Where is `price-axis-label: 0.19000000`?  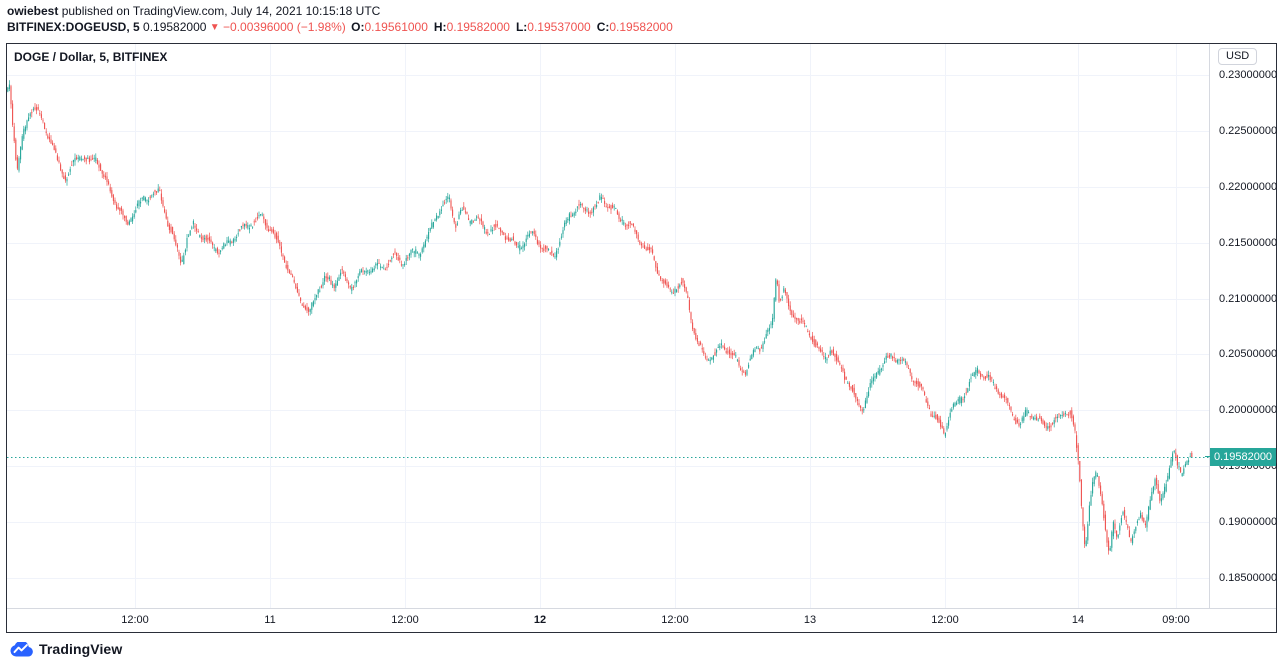
price-axis-label: 0.19000000 is located at coordinates (1248, 522).